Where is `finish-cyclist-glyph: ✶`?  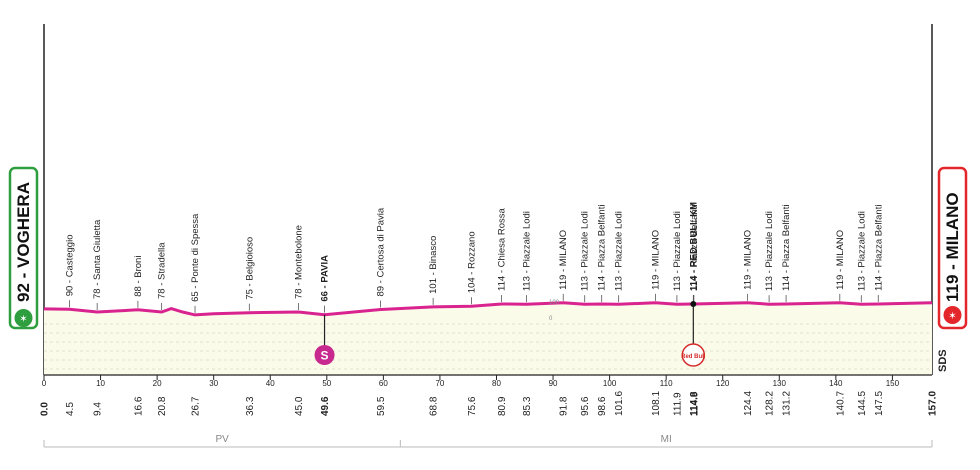 finish-cyclist-glyph: ✶ is located at coordinates (952, 316).